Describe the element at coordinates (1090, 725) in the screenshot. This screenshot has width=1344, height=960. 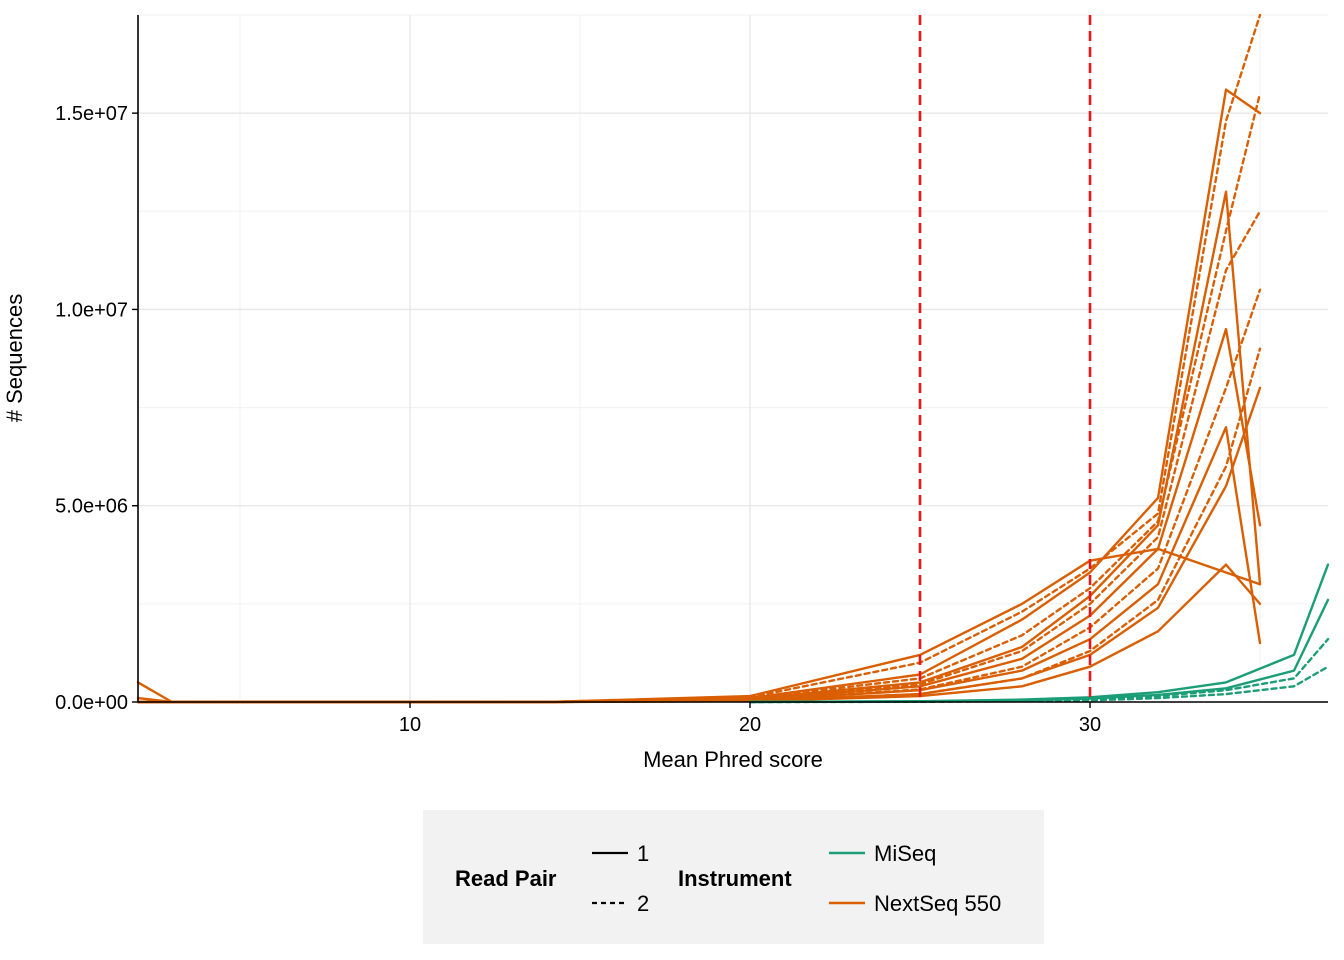
I see `x-tick-label: 30` at that location.